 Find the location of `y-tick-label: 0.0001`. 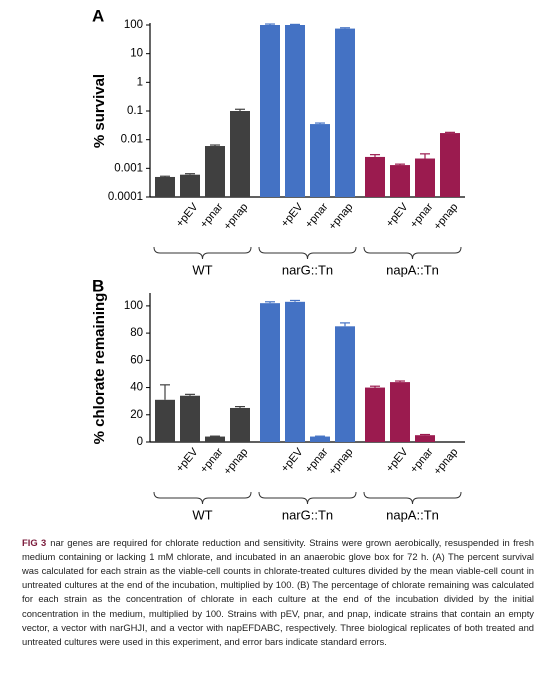

y-tick-label: 0.0001 is located at coordinates (125, 197).